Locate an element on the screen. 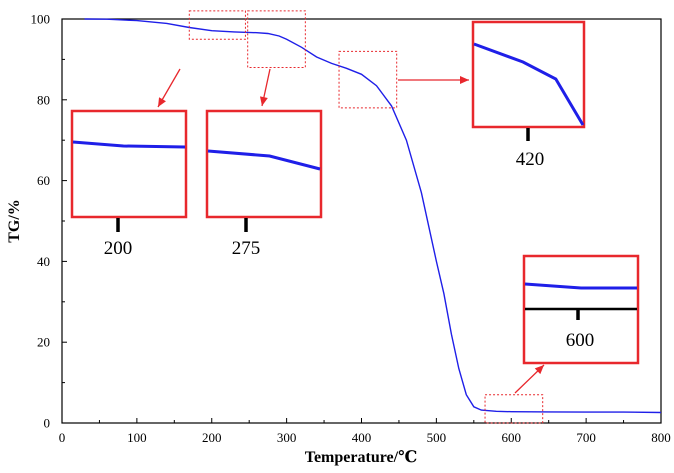 The width and height of the screenshot is (674, 473). y-tick-label: 20 is located at coordinates (43, 342).